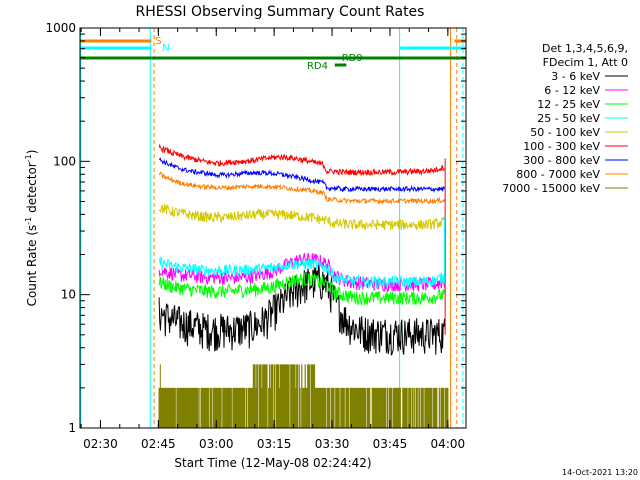 The width and height of the screenshot is (640, 480). Describe the element at coordinates (68, 295) in the screenshot. I see `y-tick-label: 10` at that location.